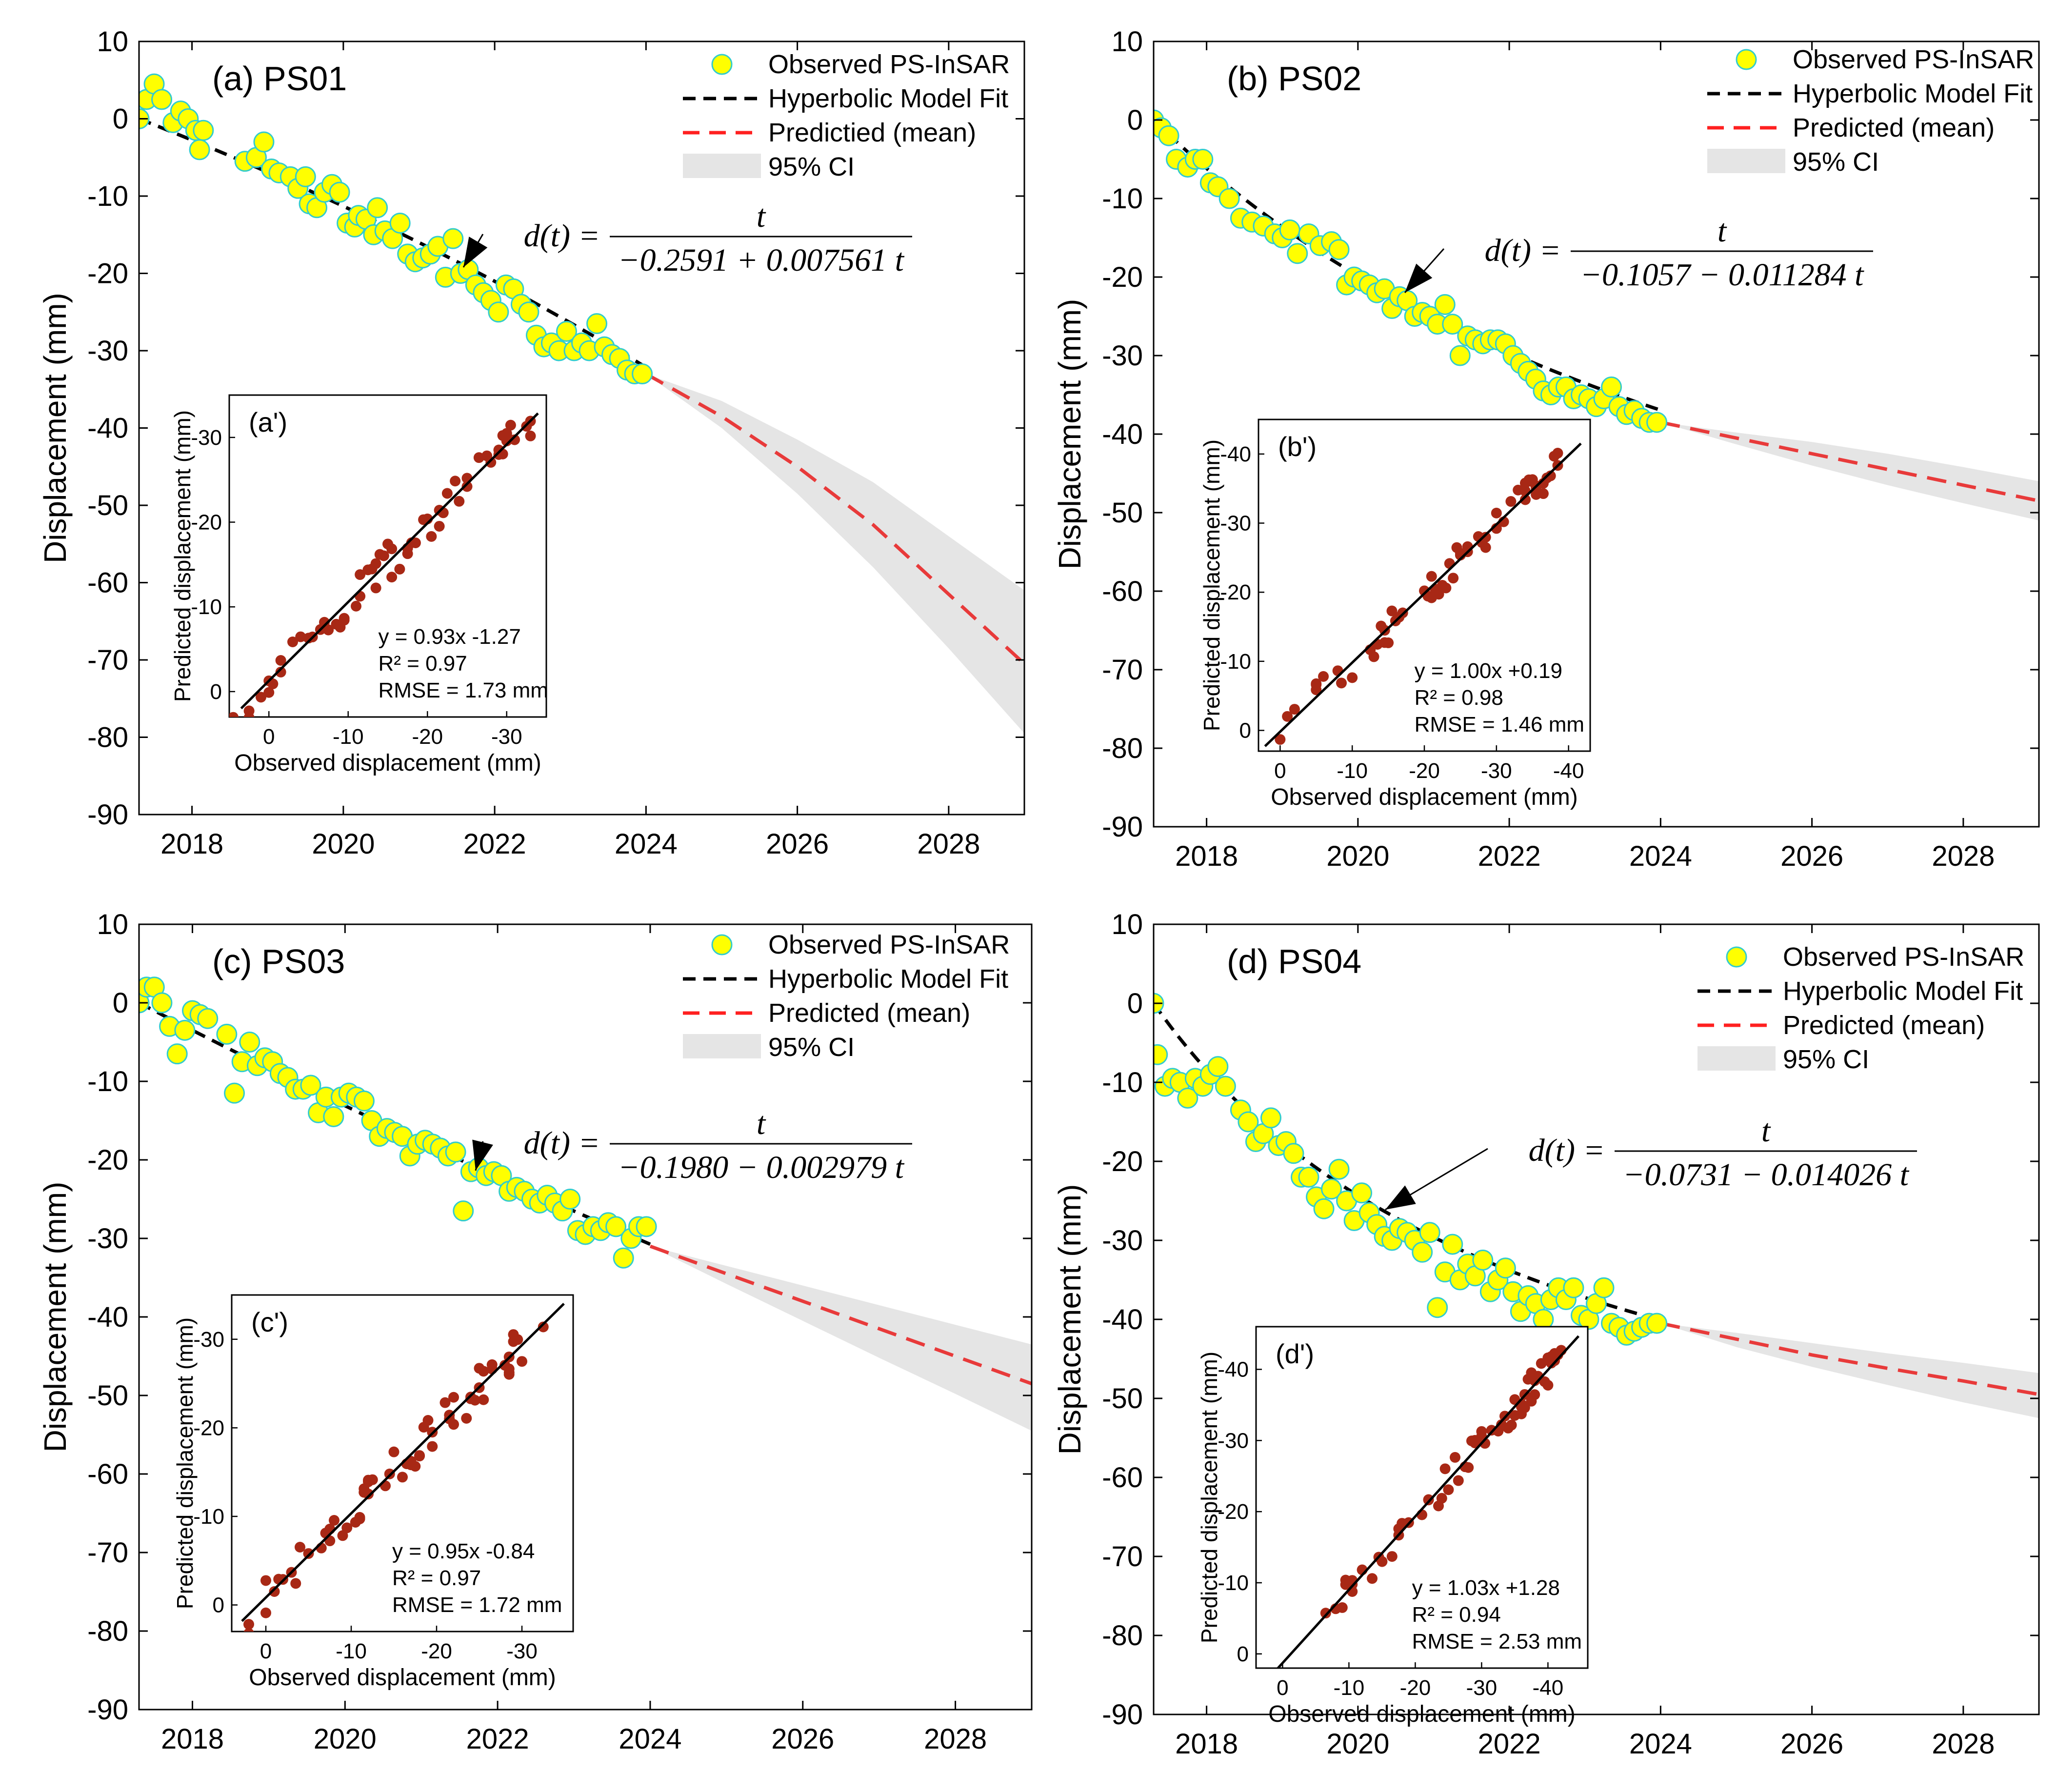 The image size is (2057, 1792). What do you see at coordinates (1486, 1588) in the screenshot?
I see `inset-stats-line: y = 1.03x +1.28` at bounding box center [1486, 1588].